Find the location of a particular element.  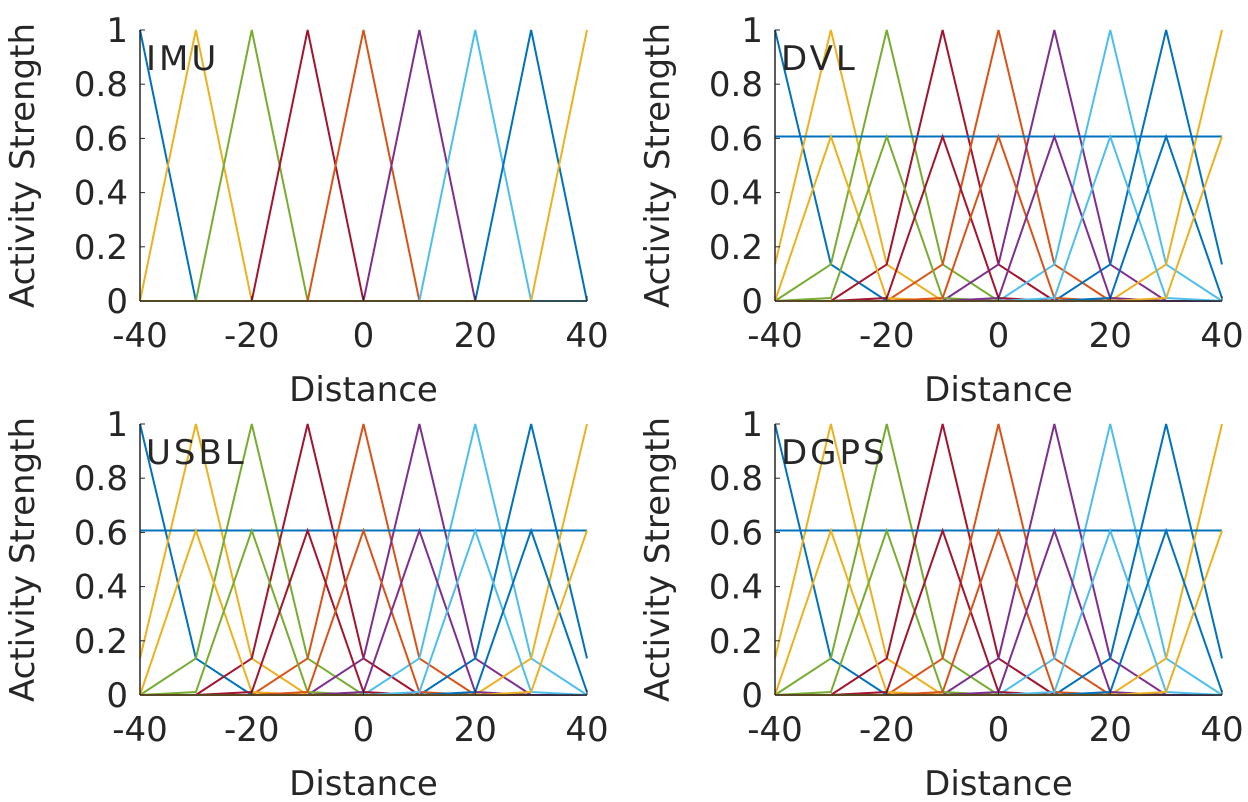

dvl-y-tick-label: 0.2 is located at coordinates (736, 248).